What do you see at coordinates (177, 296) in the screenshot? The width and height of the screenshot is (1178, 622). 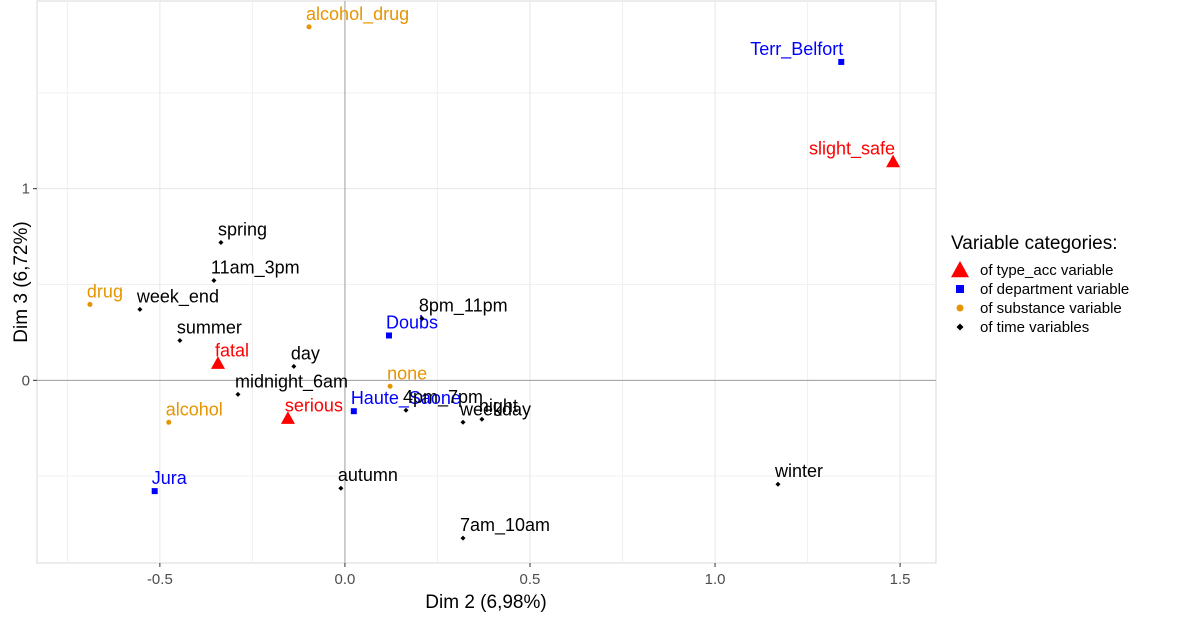 I see `point-label: week_end` at bounding box center [177, 296].